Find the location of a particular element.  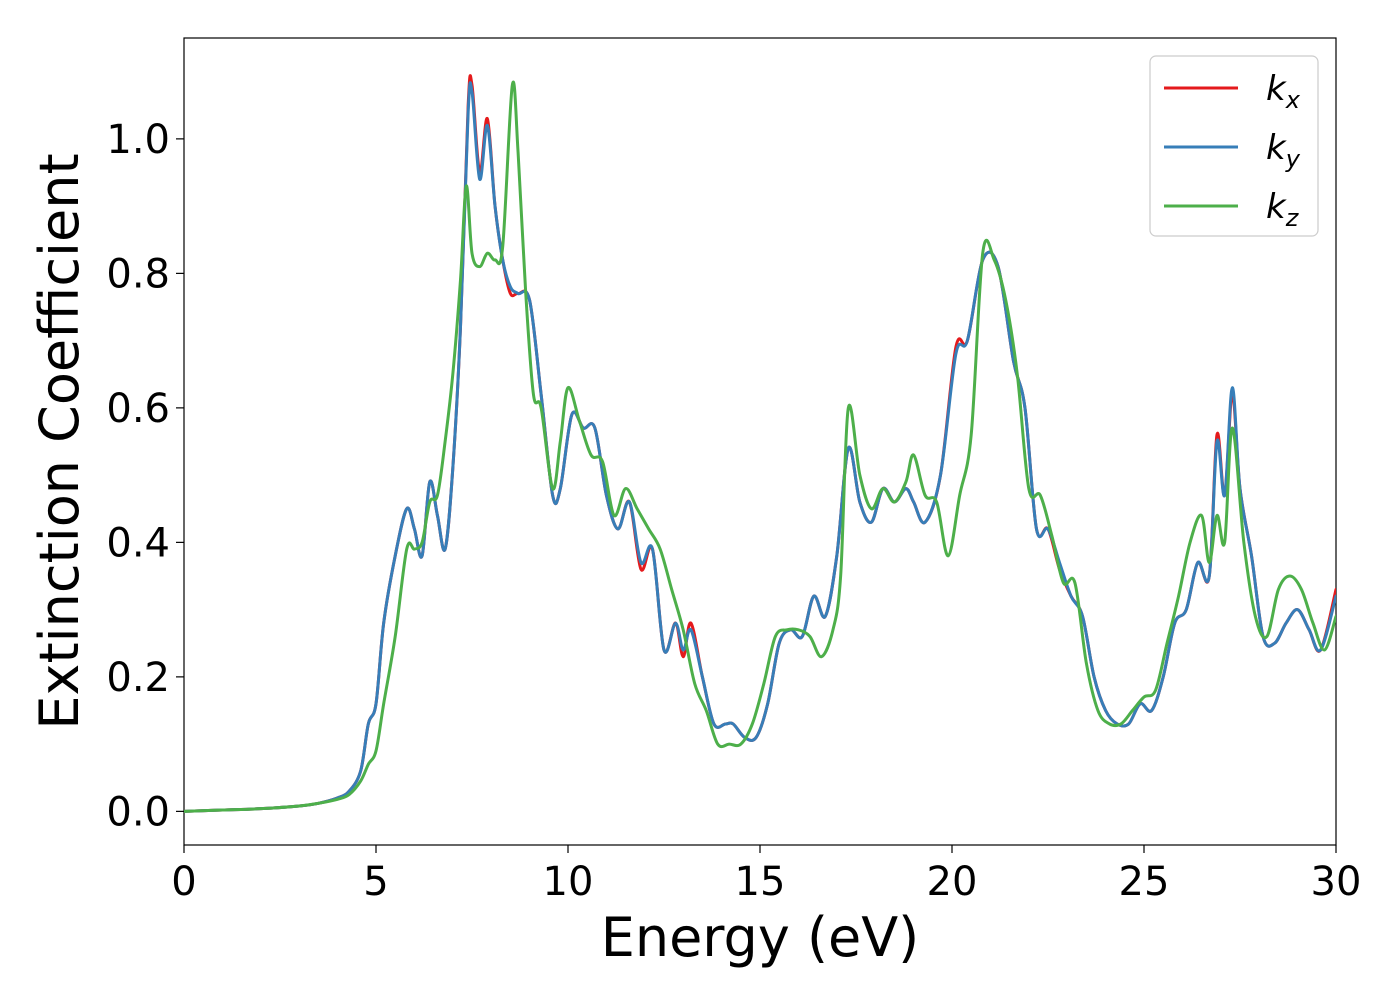

y-tick-label: 0.8 is located at coordinates (138, 274).